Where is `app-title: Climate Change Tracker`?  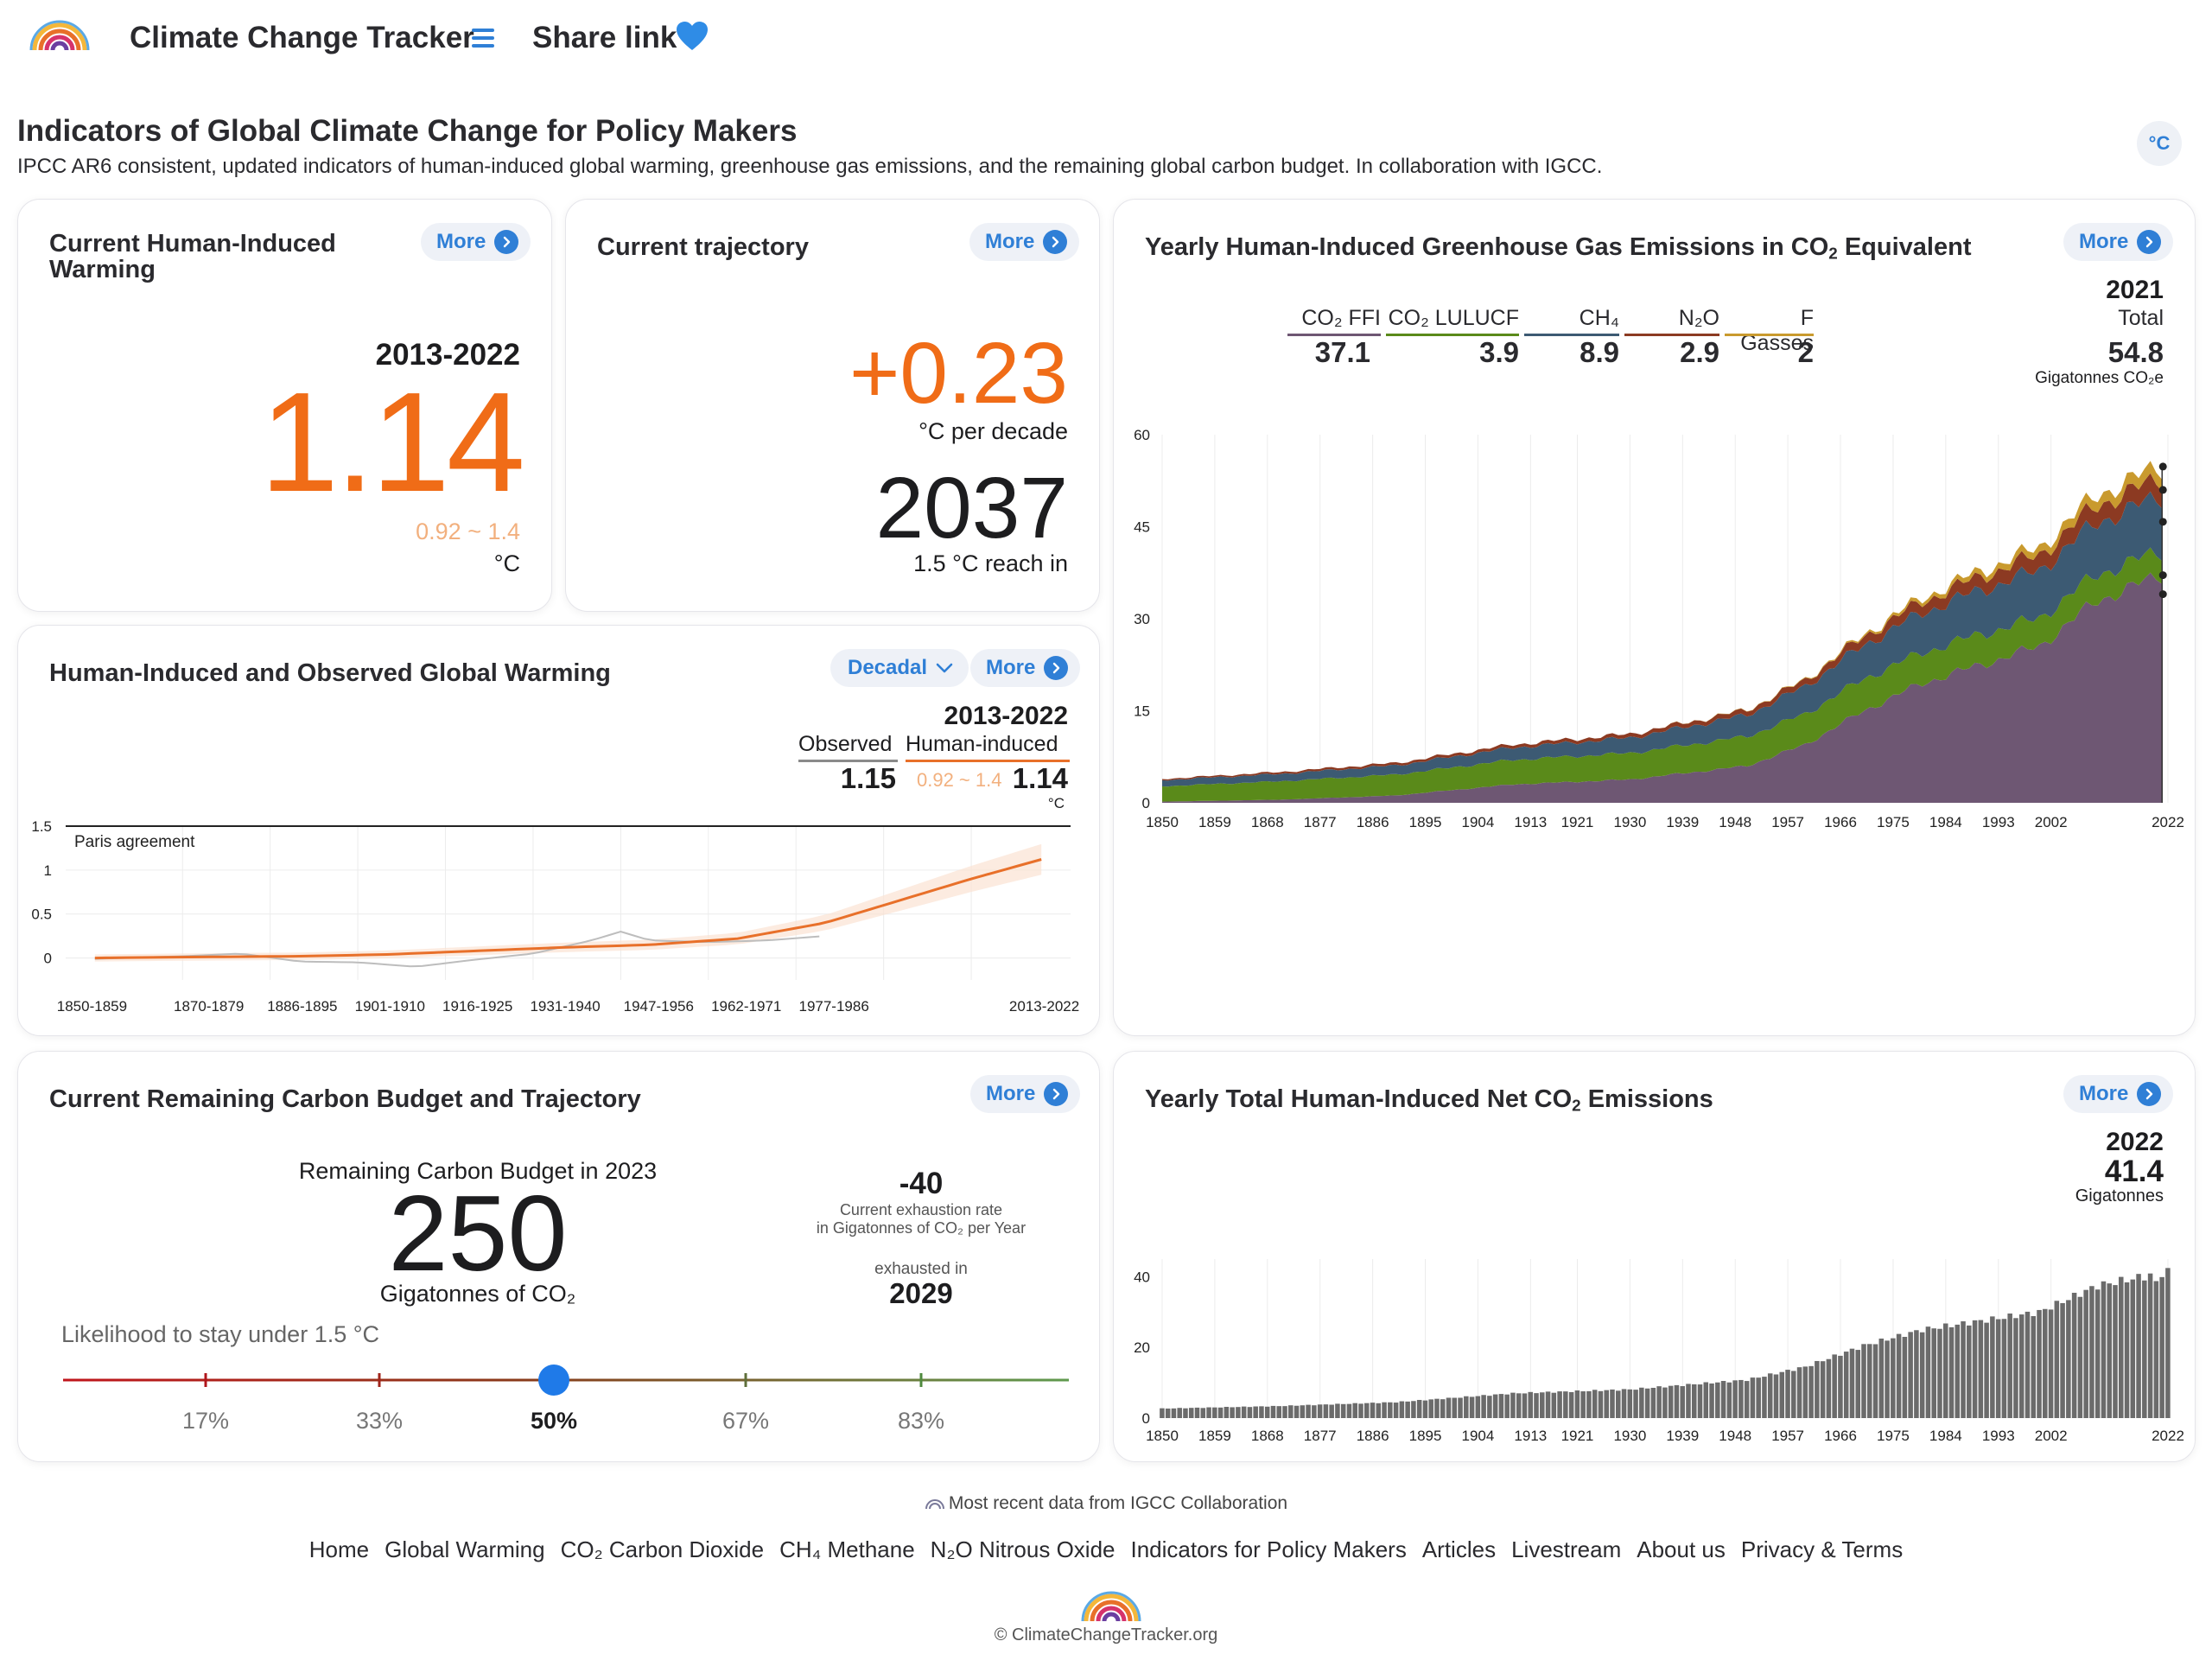 app-title: Climate Change Tracker is located at coordinates (302, 37).